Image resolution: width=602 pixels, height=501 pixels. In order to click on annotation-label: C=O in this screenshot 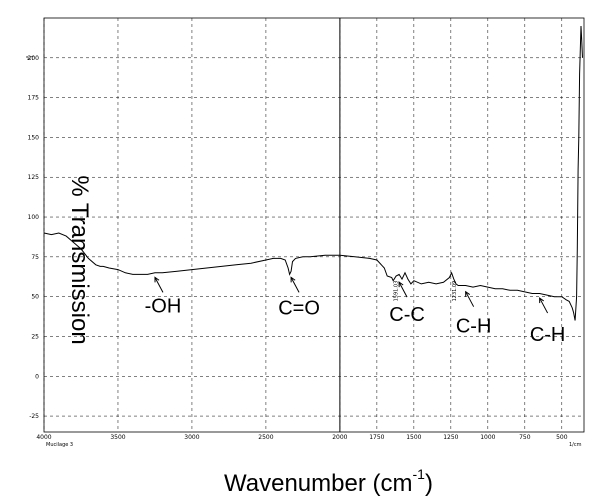, I will do `click(299, 308)`.